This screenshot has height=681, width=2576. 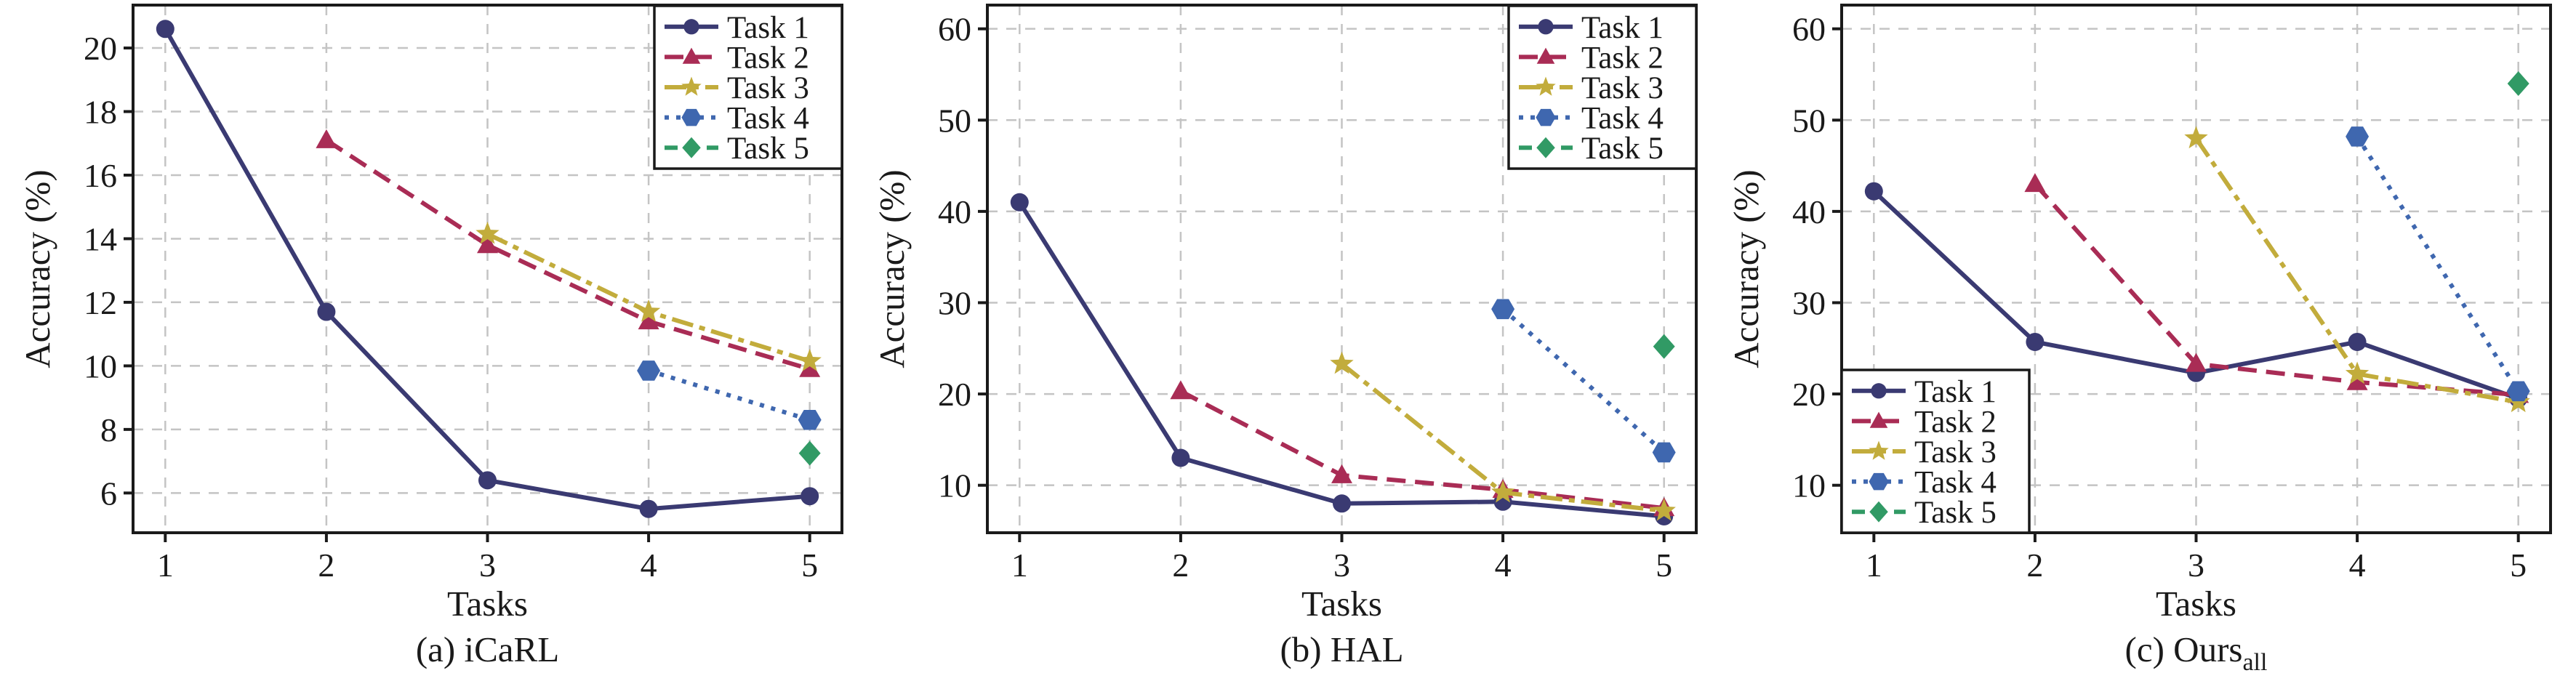 What do you see at coordinates (100, 113) in the screenshot?
I see `y-tick-label: 18` at bounding box center [100, 113].